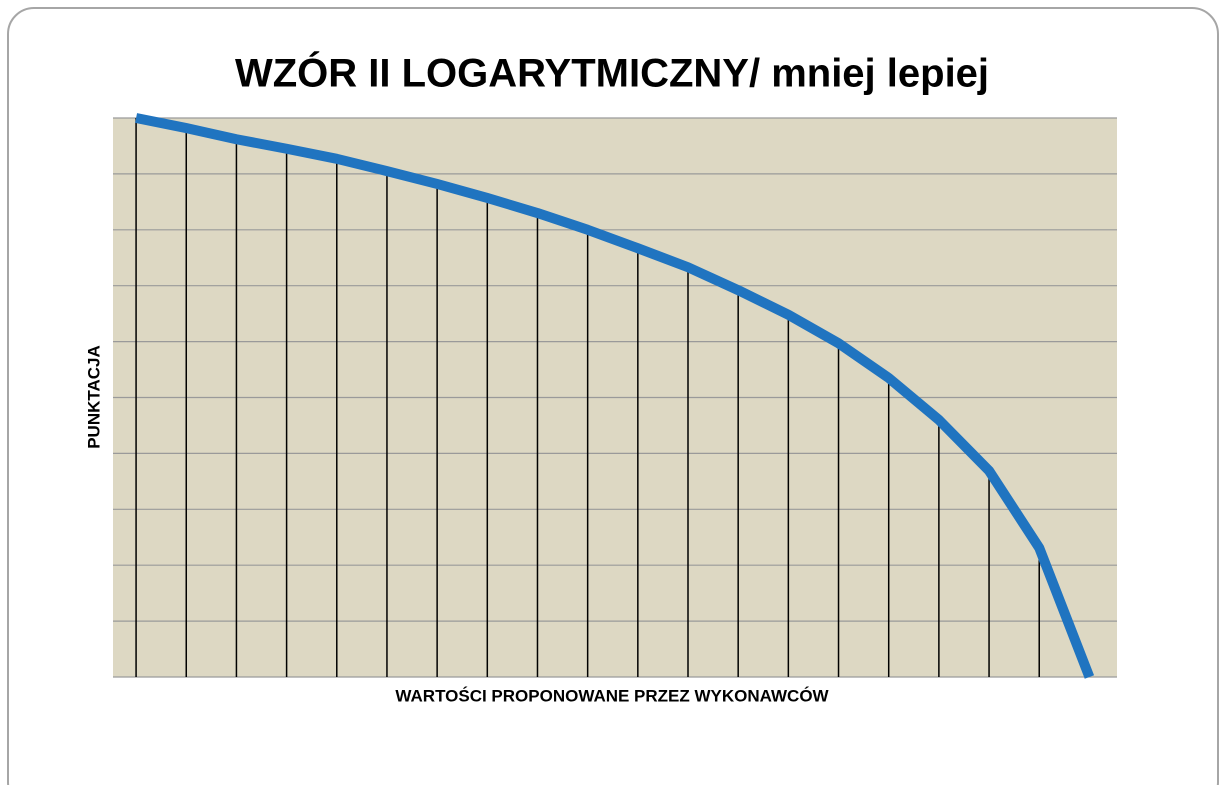 This screenshot has width=1224, height=785. I want to click on y-axis-label: PUNKTACJA, so click(93, 397).